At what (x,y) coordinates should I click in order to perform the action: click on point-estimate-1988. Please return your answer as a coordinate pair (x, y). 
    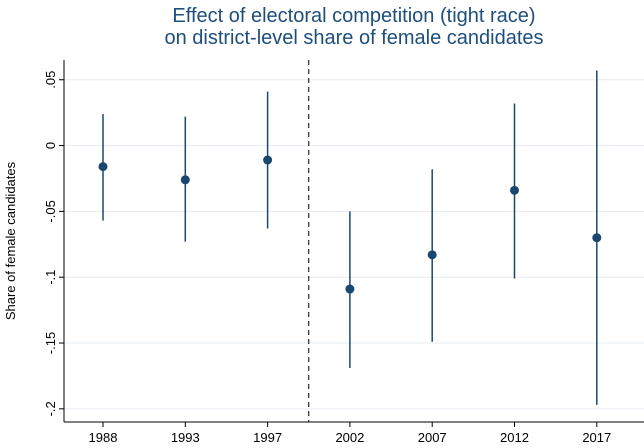
    Looking at the image, I should click on (103, 167).